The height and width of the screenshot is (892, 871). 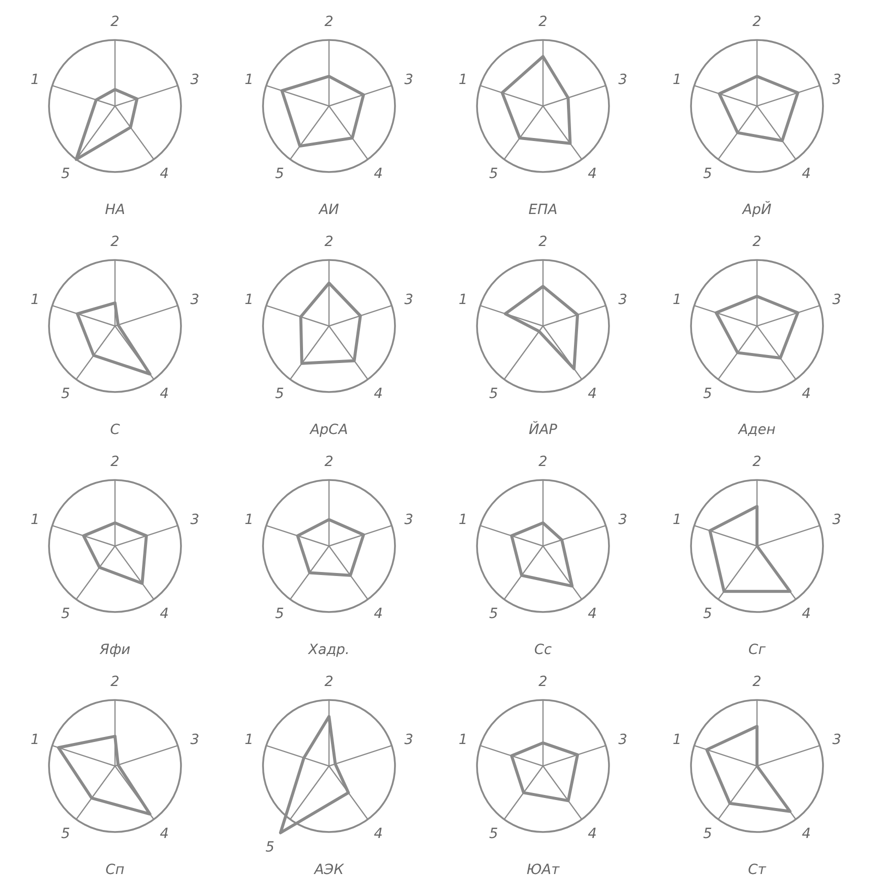 What do you see at coordinates (757, 650) in the screenshot?
I see `text: Сг` at bounding box center [757, 650].